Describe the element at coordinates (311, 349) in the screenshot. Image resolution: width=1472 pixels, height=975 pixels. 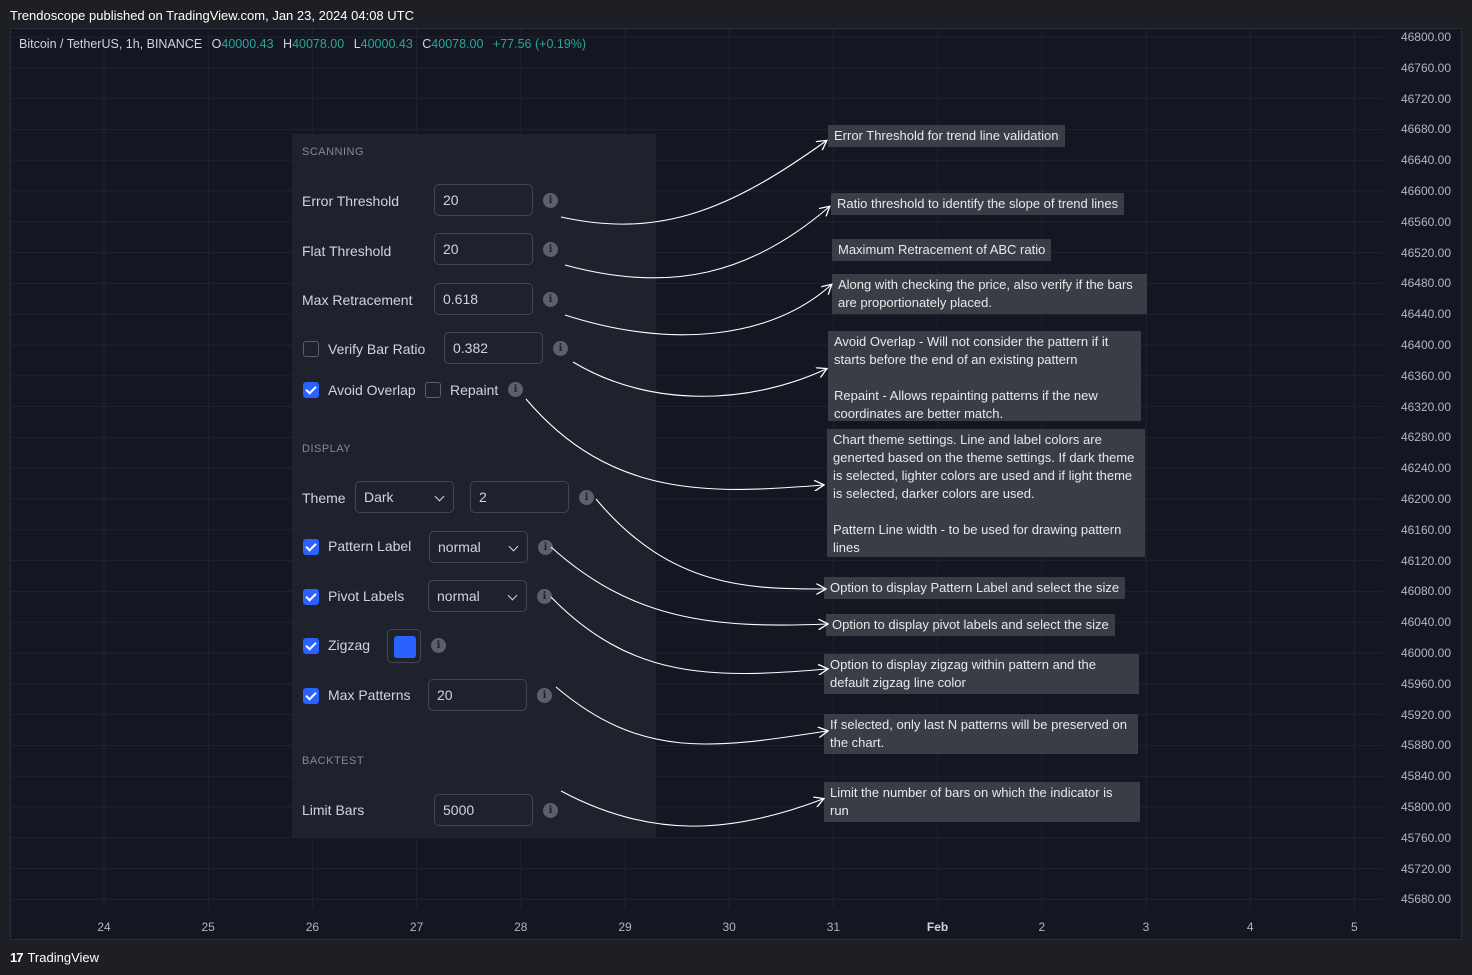
I see `verify-bar-ratio-checkbox` at that location.